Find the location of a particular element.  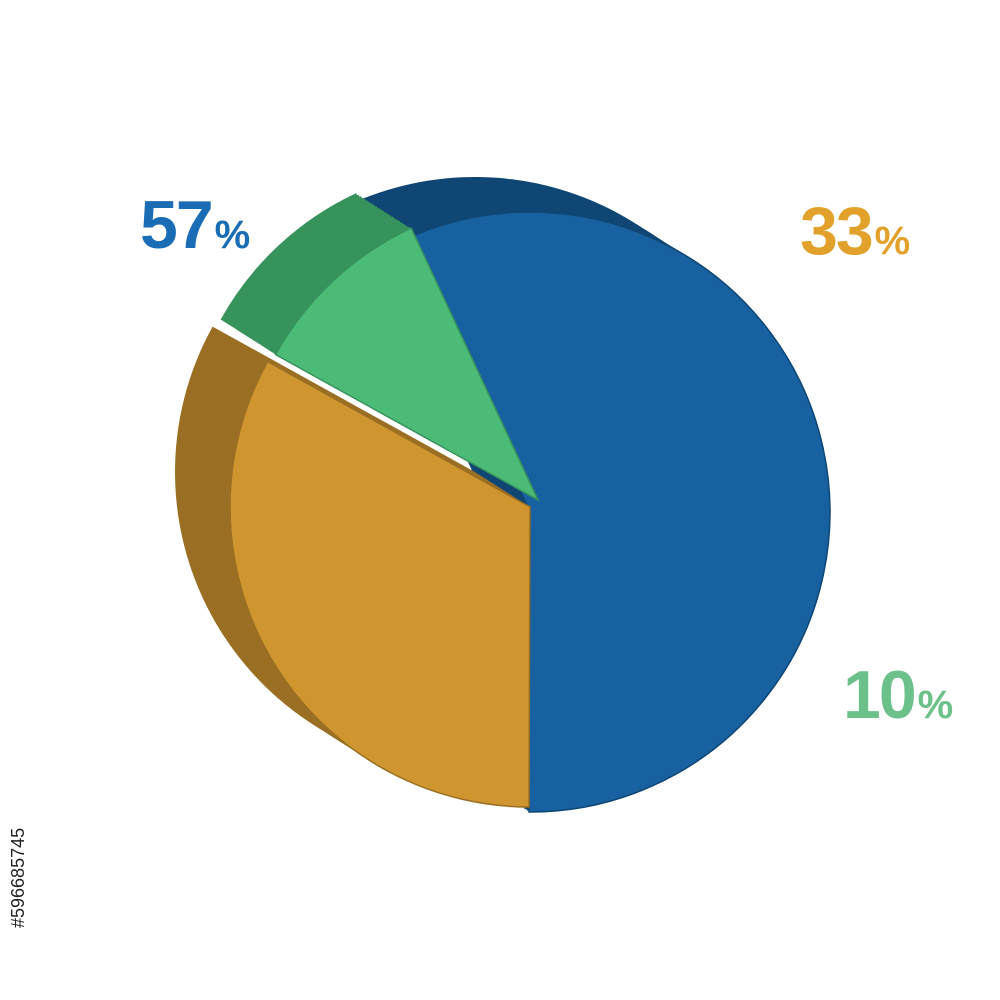

stock-id-watermark: #596685745 is located at coordinates (18, 877).